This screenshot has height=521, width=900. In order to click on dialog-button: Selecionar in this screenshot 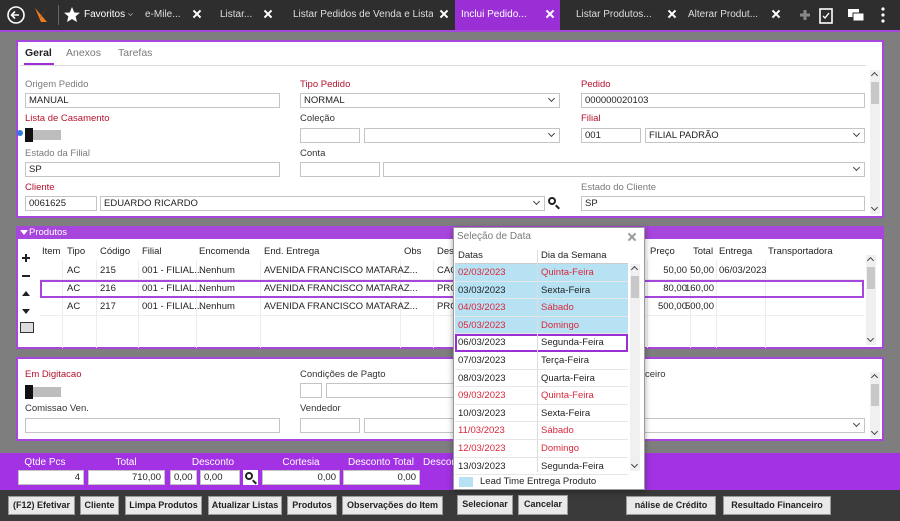, I will do `click(485, 505)`.